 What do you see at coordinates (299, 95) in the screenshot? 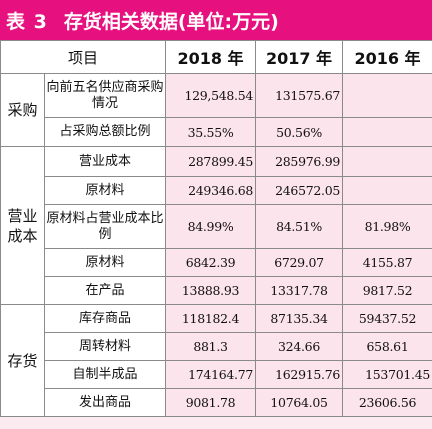
I see `value-cell: 131575.67` at bounding box center [299, 95].